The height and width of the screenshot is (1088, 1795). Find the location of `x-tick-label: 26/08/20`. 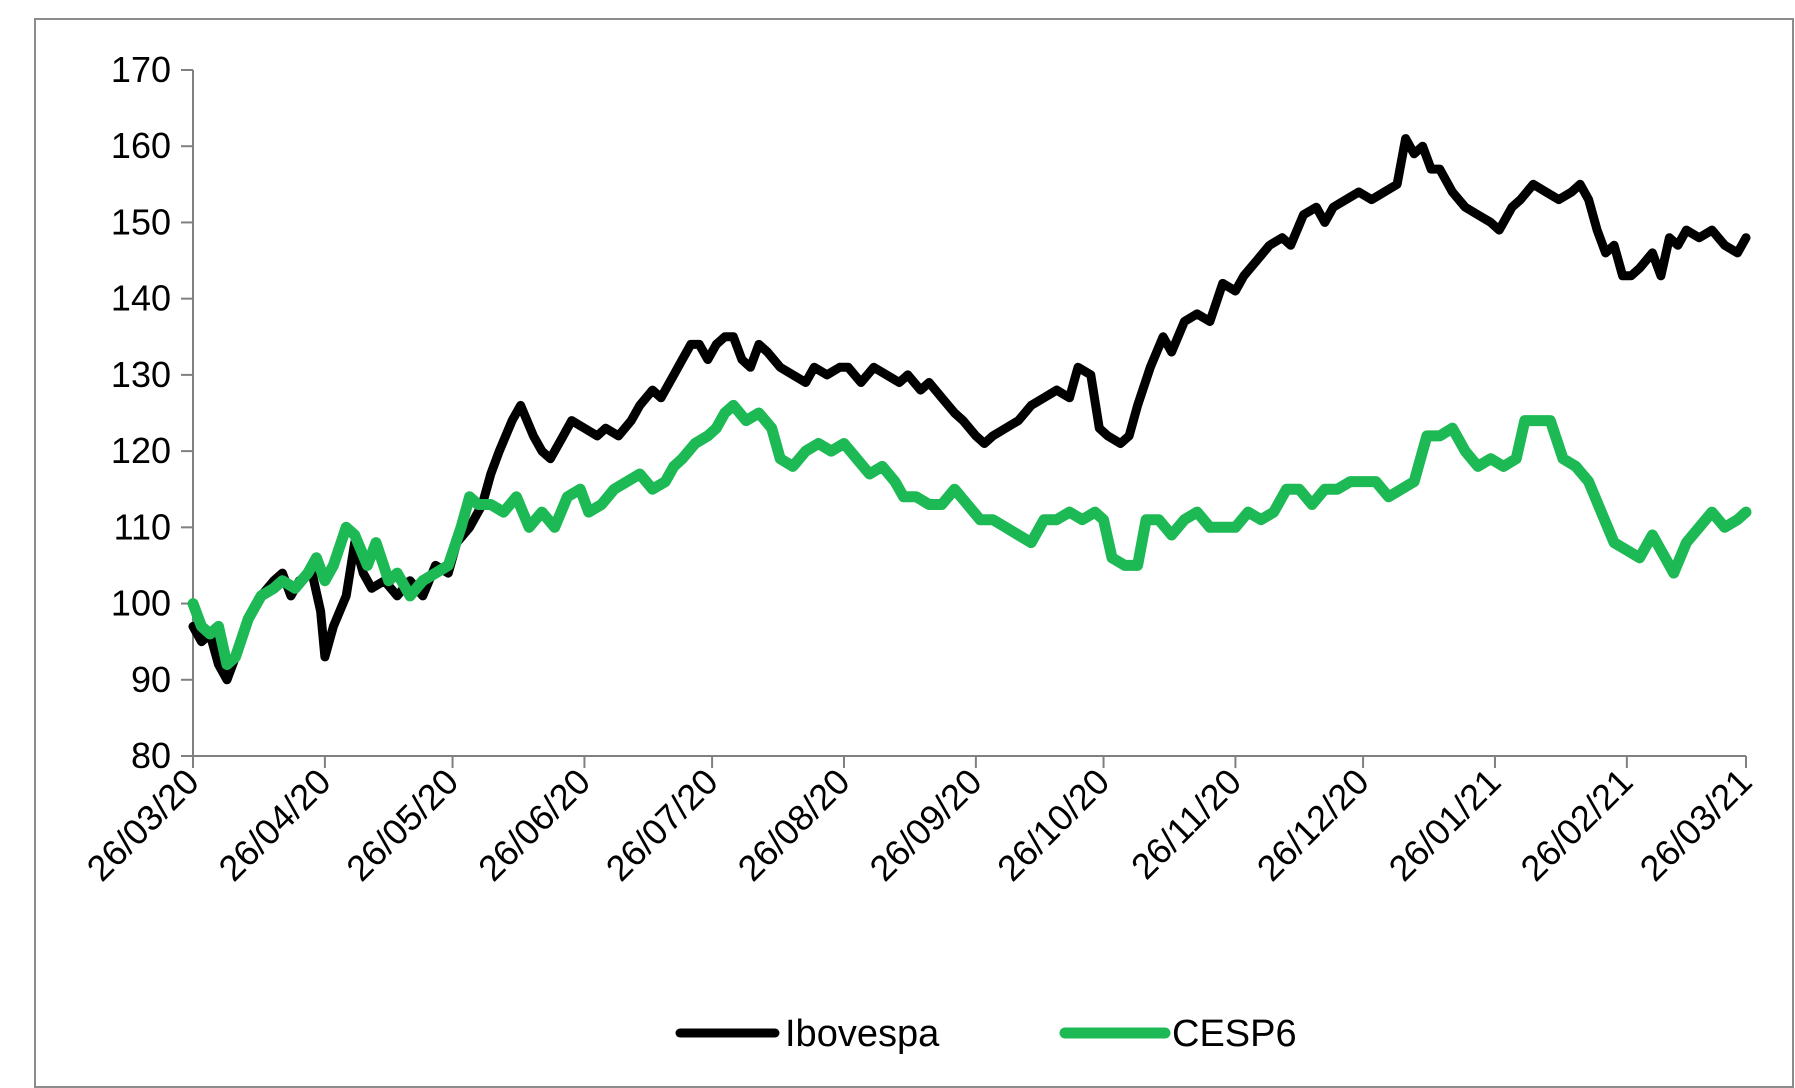

x-tick-label: 26/08/20 is located at coordinates (794, 825).